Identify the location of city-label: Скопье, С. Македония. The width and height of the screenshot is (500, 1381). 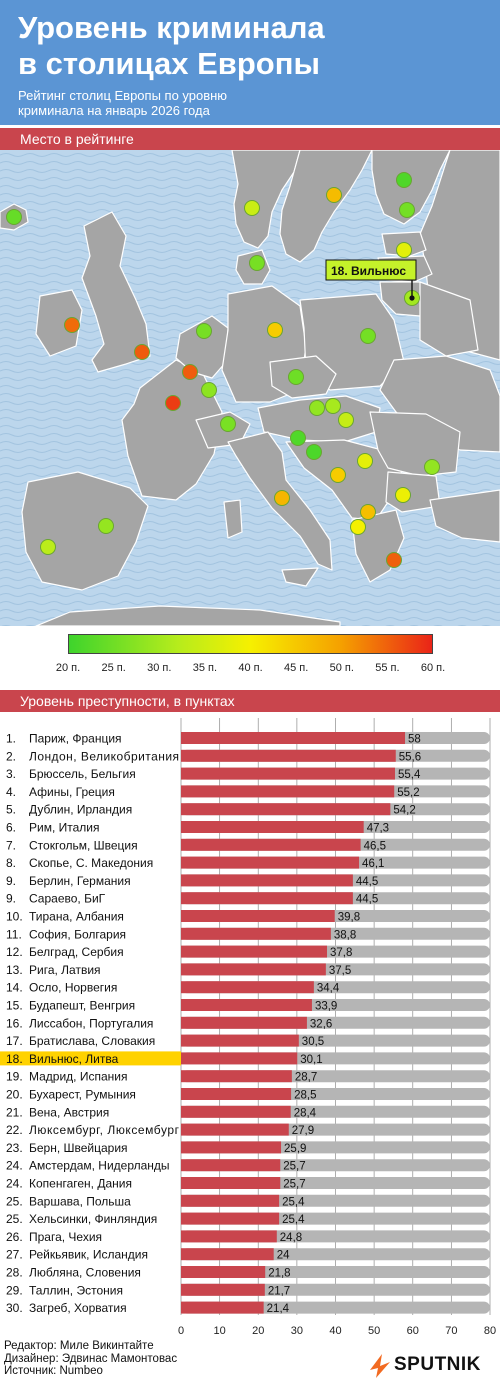
(91, 863).